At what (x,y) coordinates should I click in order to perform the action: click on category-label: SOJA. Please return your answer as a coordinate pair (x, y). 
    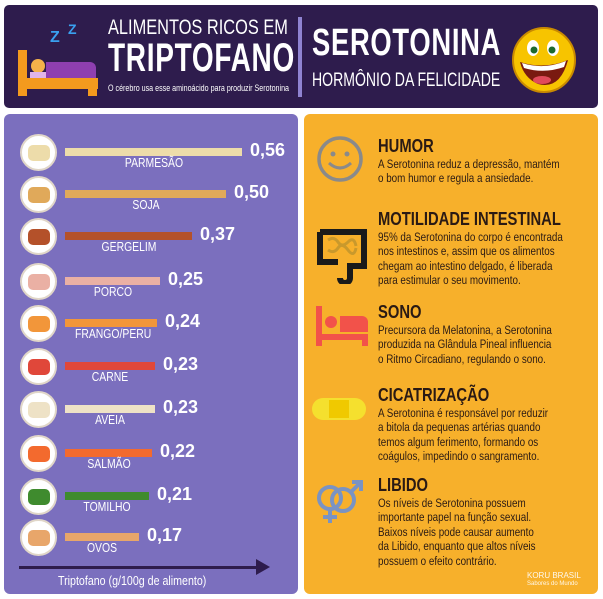
    Looking at the image, I should click on (145, 204).